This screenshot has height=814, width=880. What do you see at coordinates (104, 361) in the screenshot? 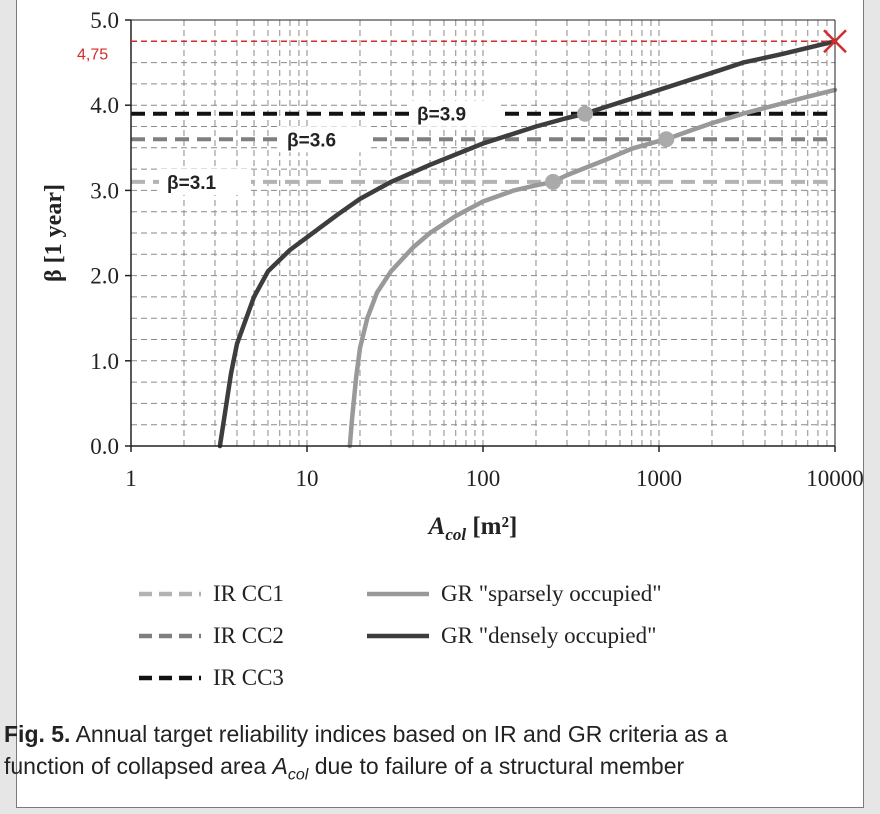
I see `y-tick-label: 1.0` at bounding box center [104, 361].